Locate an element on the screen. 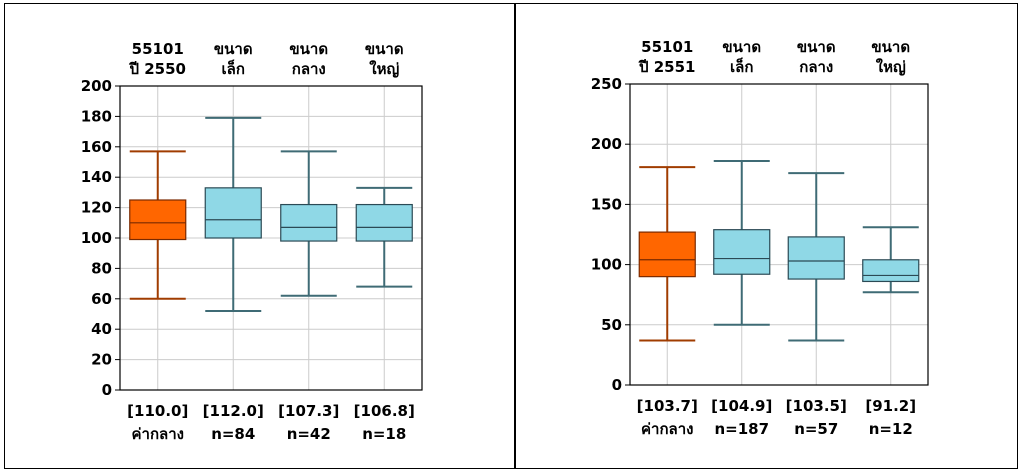  median-value-label: [112.0] is located at coordinates (233, 411).